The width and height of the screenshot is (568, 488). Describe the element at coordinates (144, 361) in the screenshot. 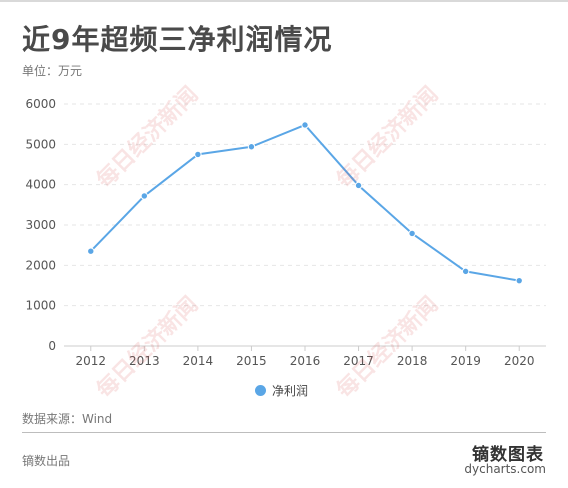

I see `x-tick-label: 2013` at that location.